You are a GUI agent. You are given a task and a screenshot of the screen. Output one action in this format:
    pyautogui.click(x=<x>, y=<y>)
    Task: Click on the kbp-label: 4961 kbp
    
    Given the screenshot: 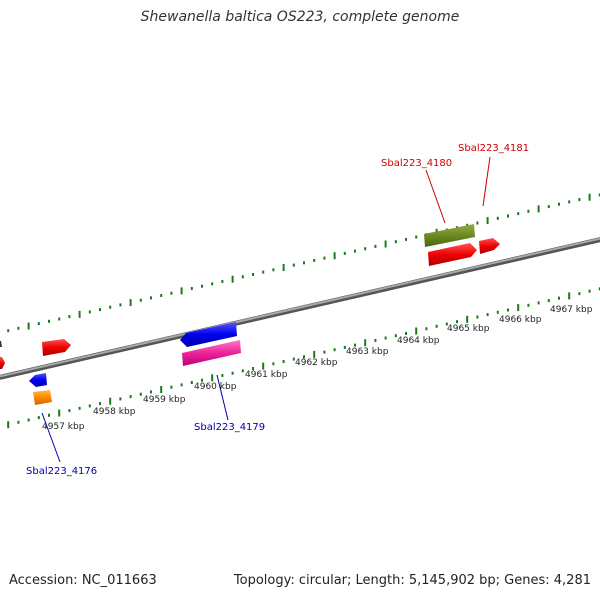 What is the action you would take?
    pyautogui.click(x=266, y=375)
    